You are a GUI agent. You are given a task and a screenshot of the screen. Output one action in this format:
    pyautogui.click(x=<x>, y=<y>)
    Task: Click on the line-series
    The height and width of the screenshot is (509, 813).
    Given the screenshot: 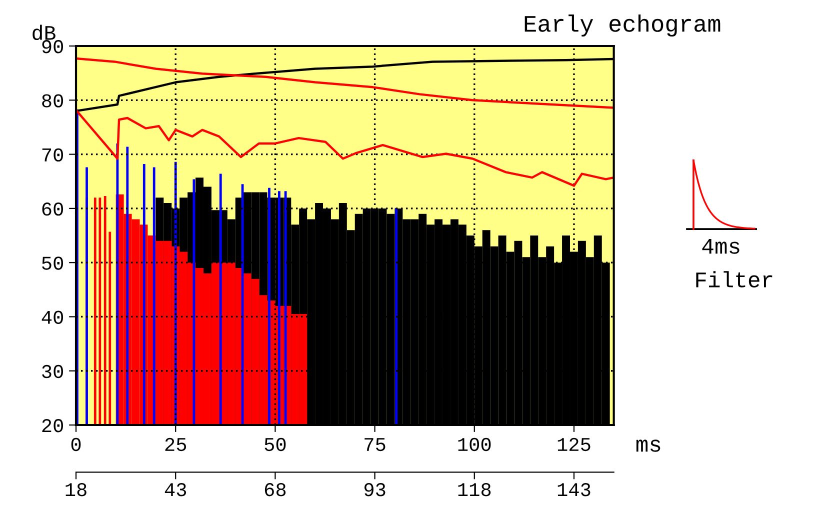 What is the action you would take?
    pyautogui.click(x=345, y=148)
    